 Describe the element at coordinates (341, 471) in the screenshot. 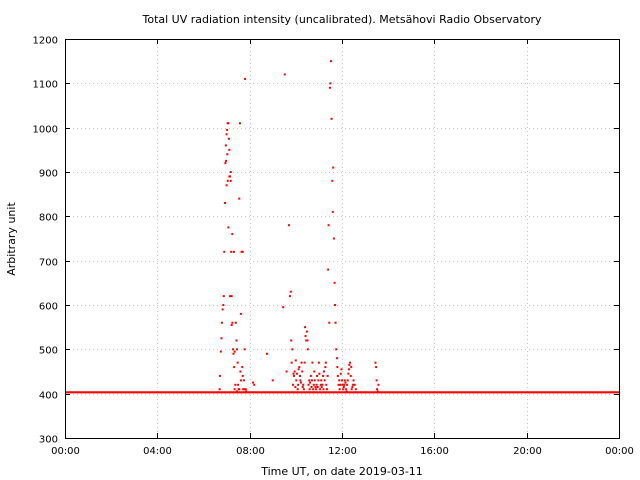

I see `x-axis-label: Time UT, on date 2019-03-11` at that location.